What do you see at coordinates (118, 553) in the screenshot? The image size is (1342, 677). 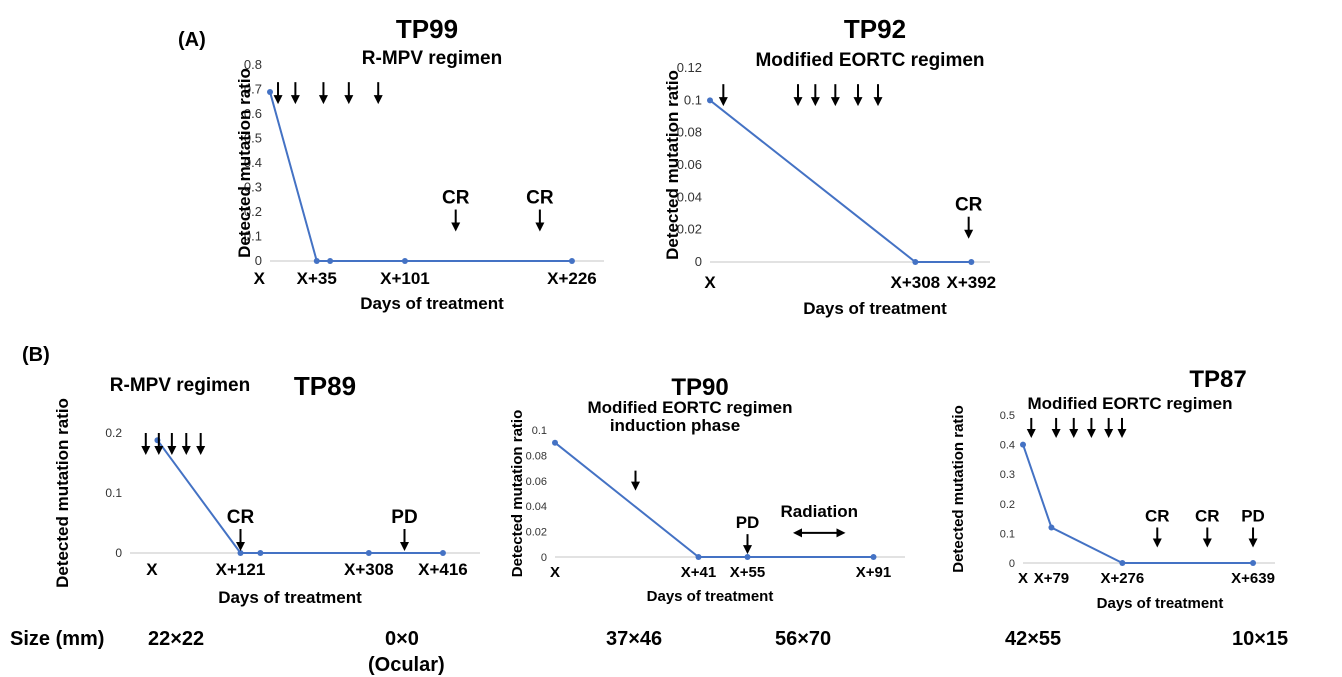 I see `tp89-ytick-label: 0` at bounding box center [118, 553].